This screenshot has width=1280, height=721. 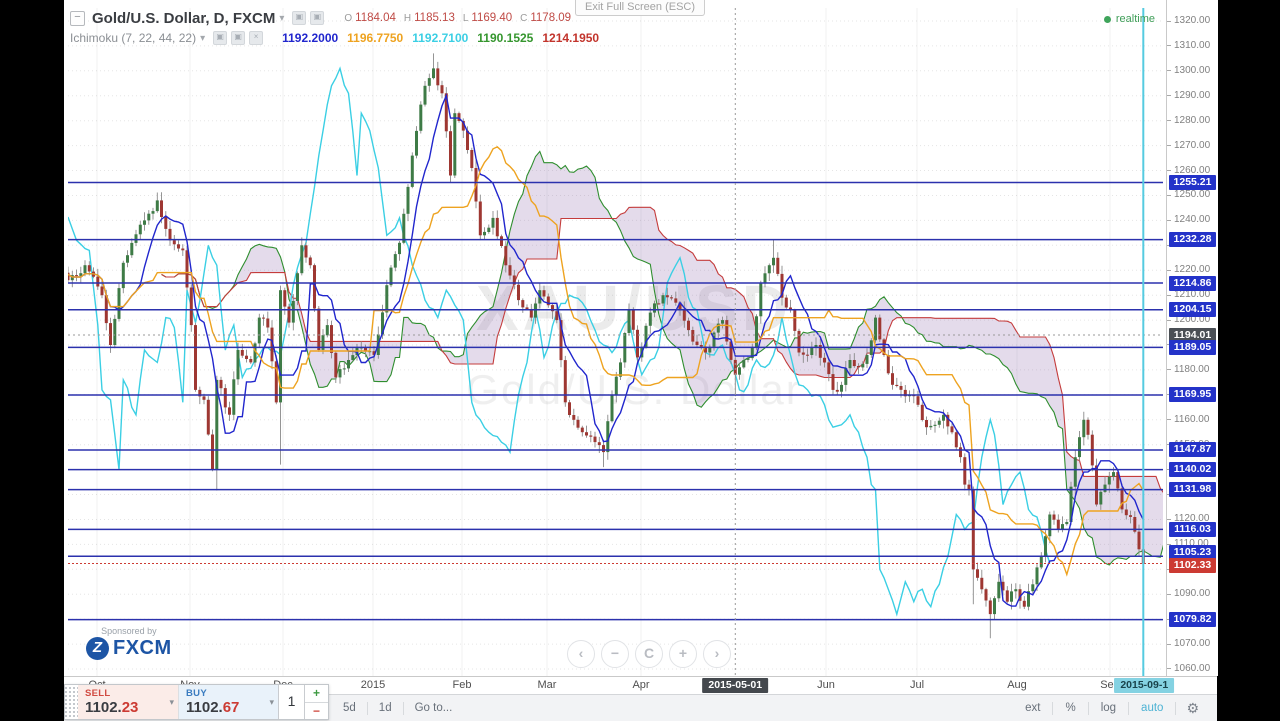 I want to click on time-tick-label: Feb, so click(x=462, y=685).